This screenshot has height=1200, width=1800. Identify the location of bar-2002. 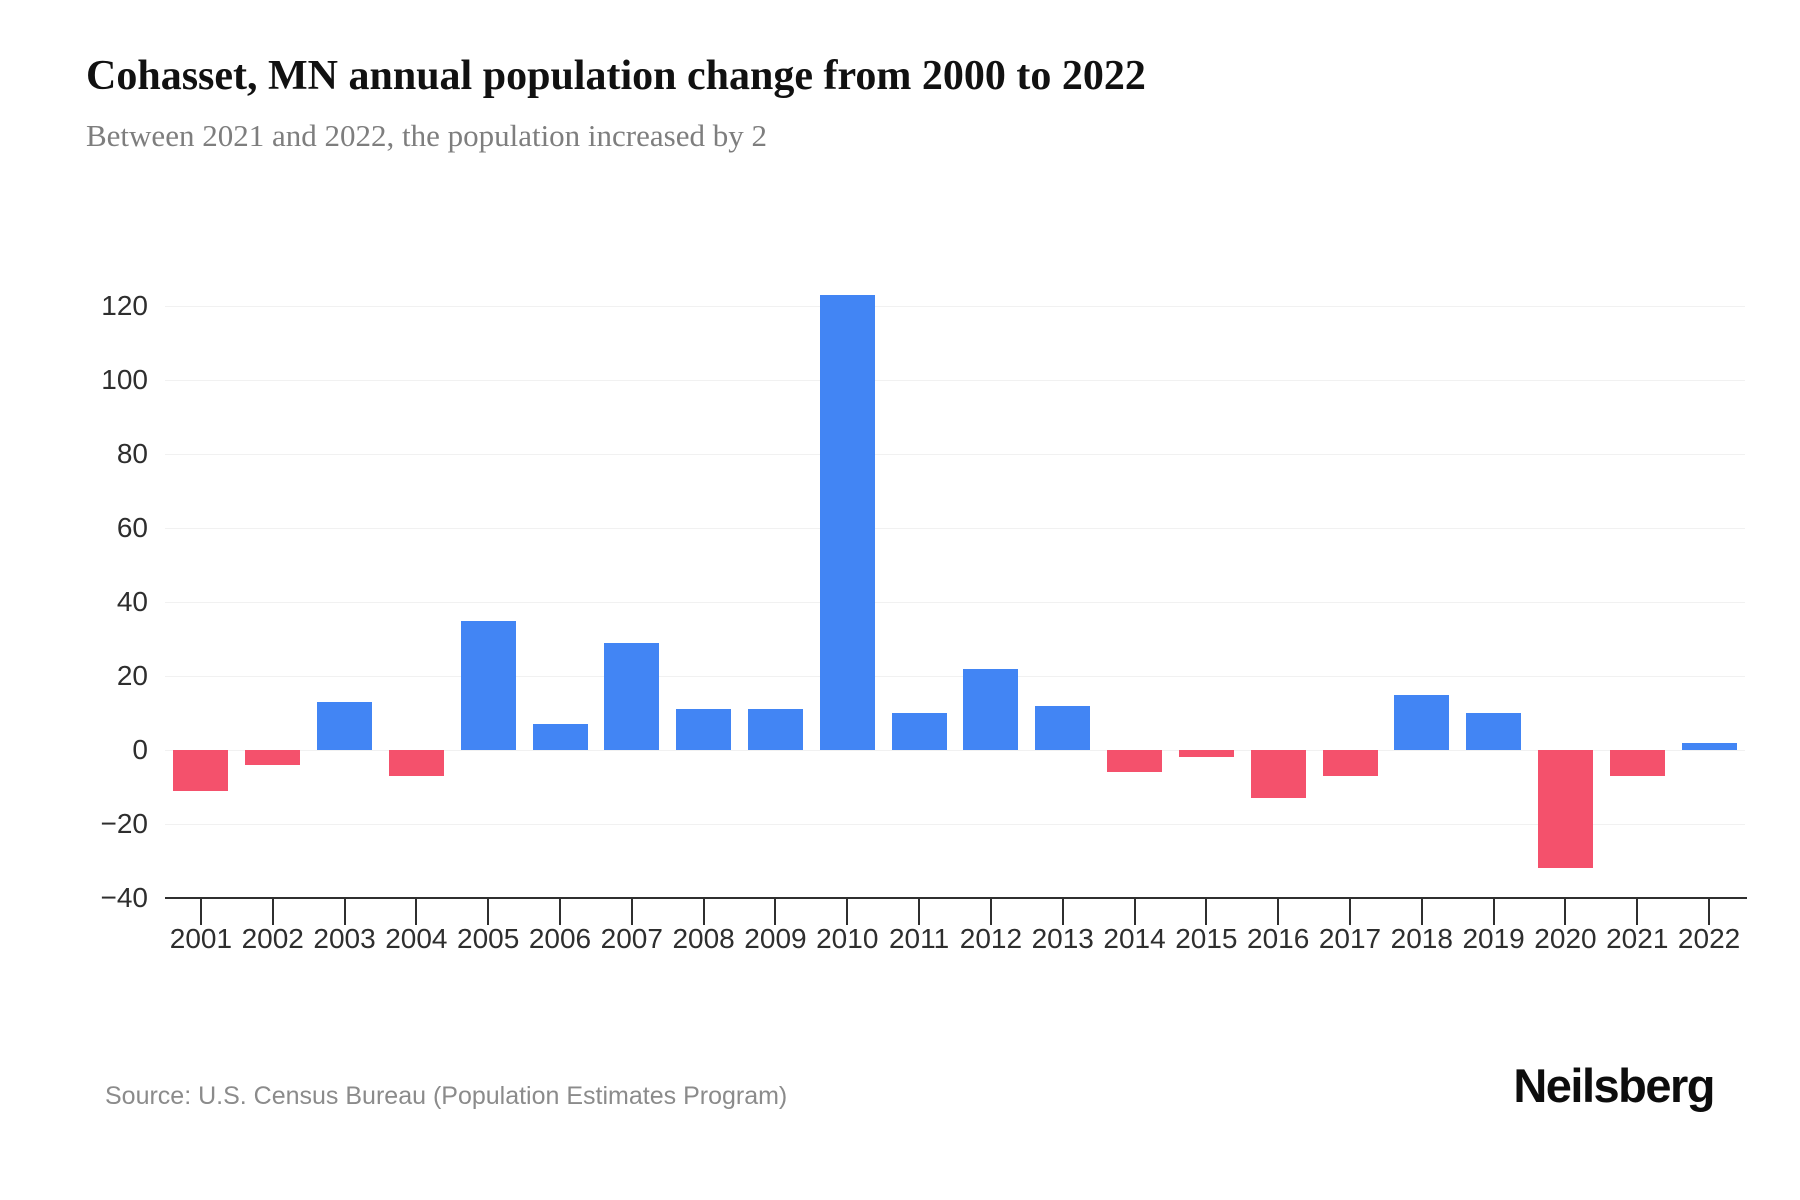
(273, 757).